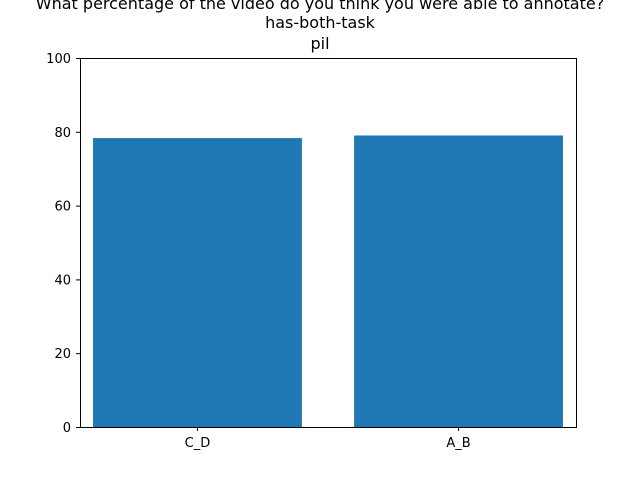 The image size is (640, 480). I want to click on y-tick-label: 80, so click(62, 133).